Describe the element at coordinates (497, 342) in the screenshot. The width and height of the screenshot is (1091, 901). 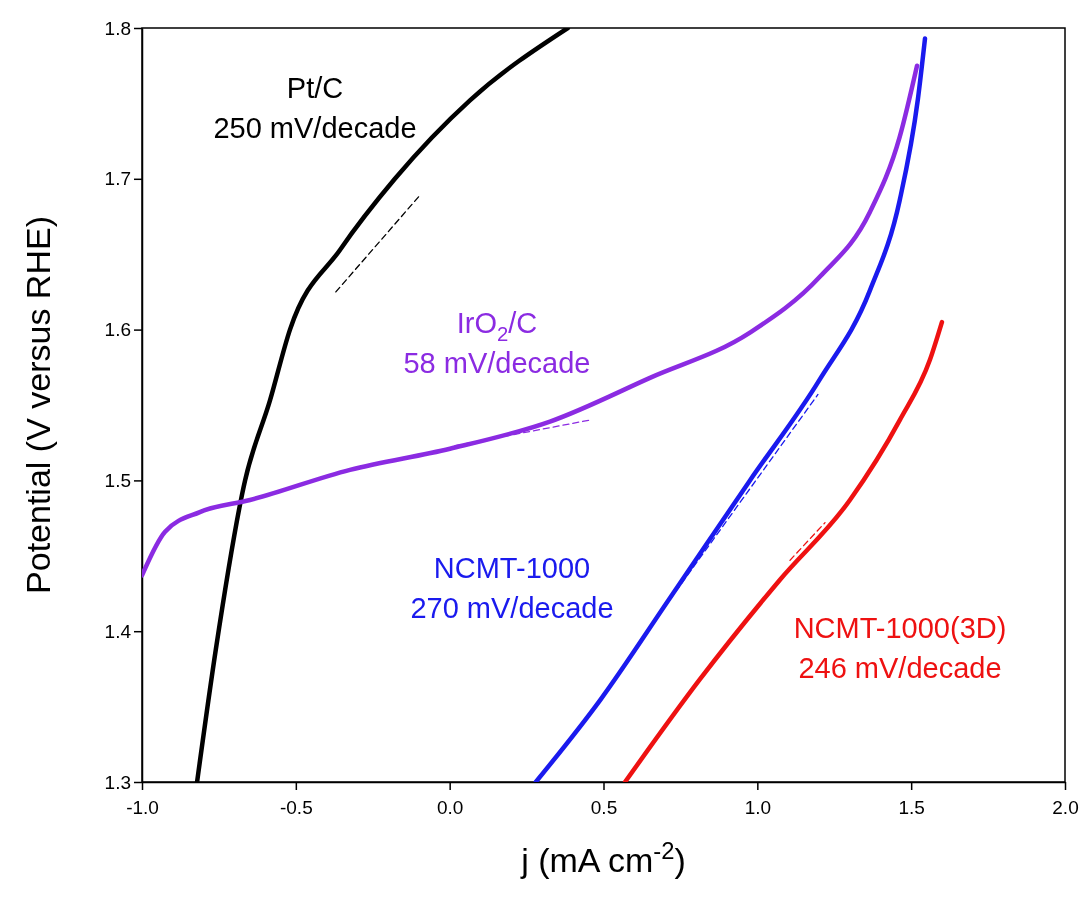
I see `annotation: IrO$_{2}$/C 58 mV/decade` at that location.